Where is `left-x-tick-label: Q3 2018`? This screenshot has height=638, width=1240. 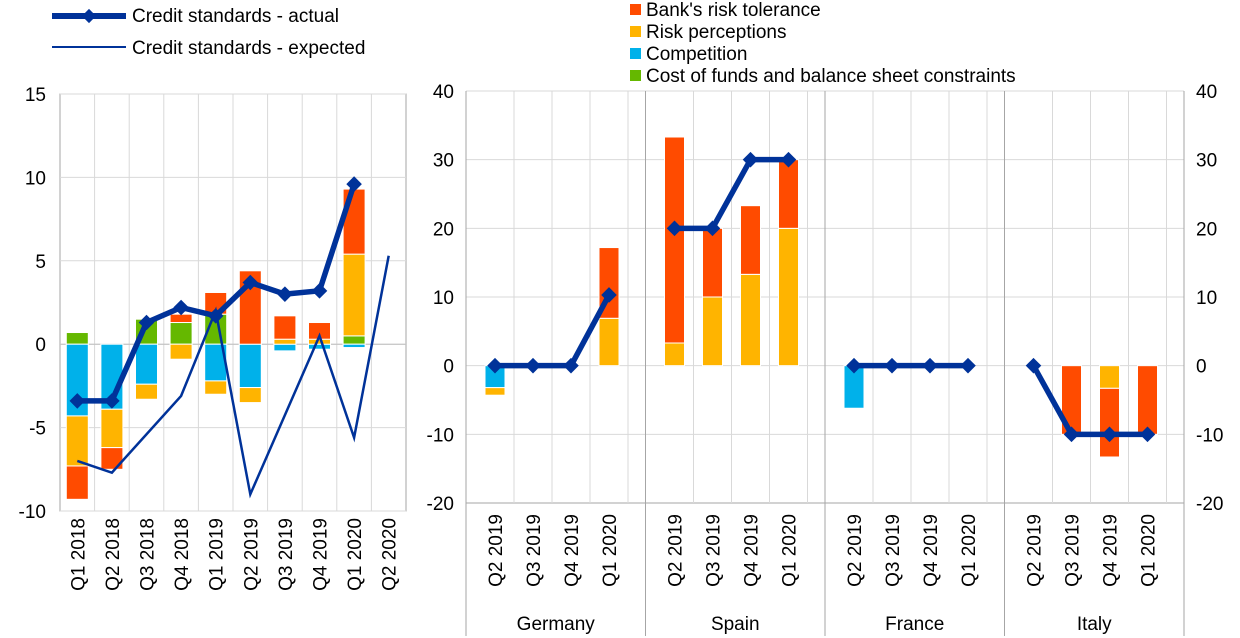
left-x-tick-label: Q3 2018 is located at coordinates (148, 554).